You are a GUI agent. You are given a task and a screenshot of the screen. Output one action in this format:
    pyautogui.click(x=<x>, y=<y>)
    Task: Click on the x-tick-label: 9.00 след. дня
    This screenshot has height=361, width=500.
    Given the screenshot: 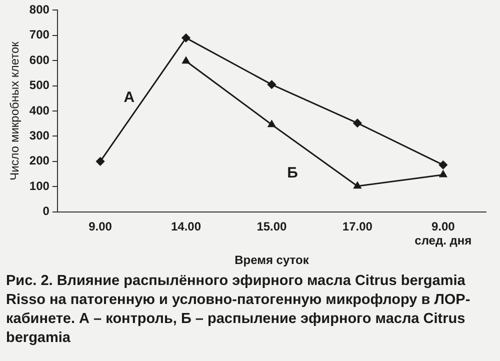 What is the action you would take?
    pyautogui.click(x=443, y=233)
    